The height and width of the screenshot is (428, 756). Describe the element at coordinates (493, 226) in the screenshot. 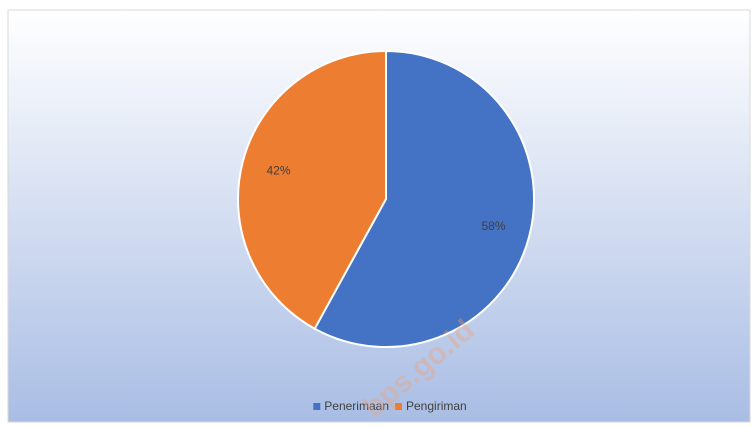

I see `data-label: 58%` at that location.